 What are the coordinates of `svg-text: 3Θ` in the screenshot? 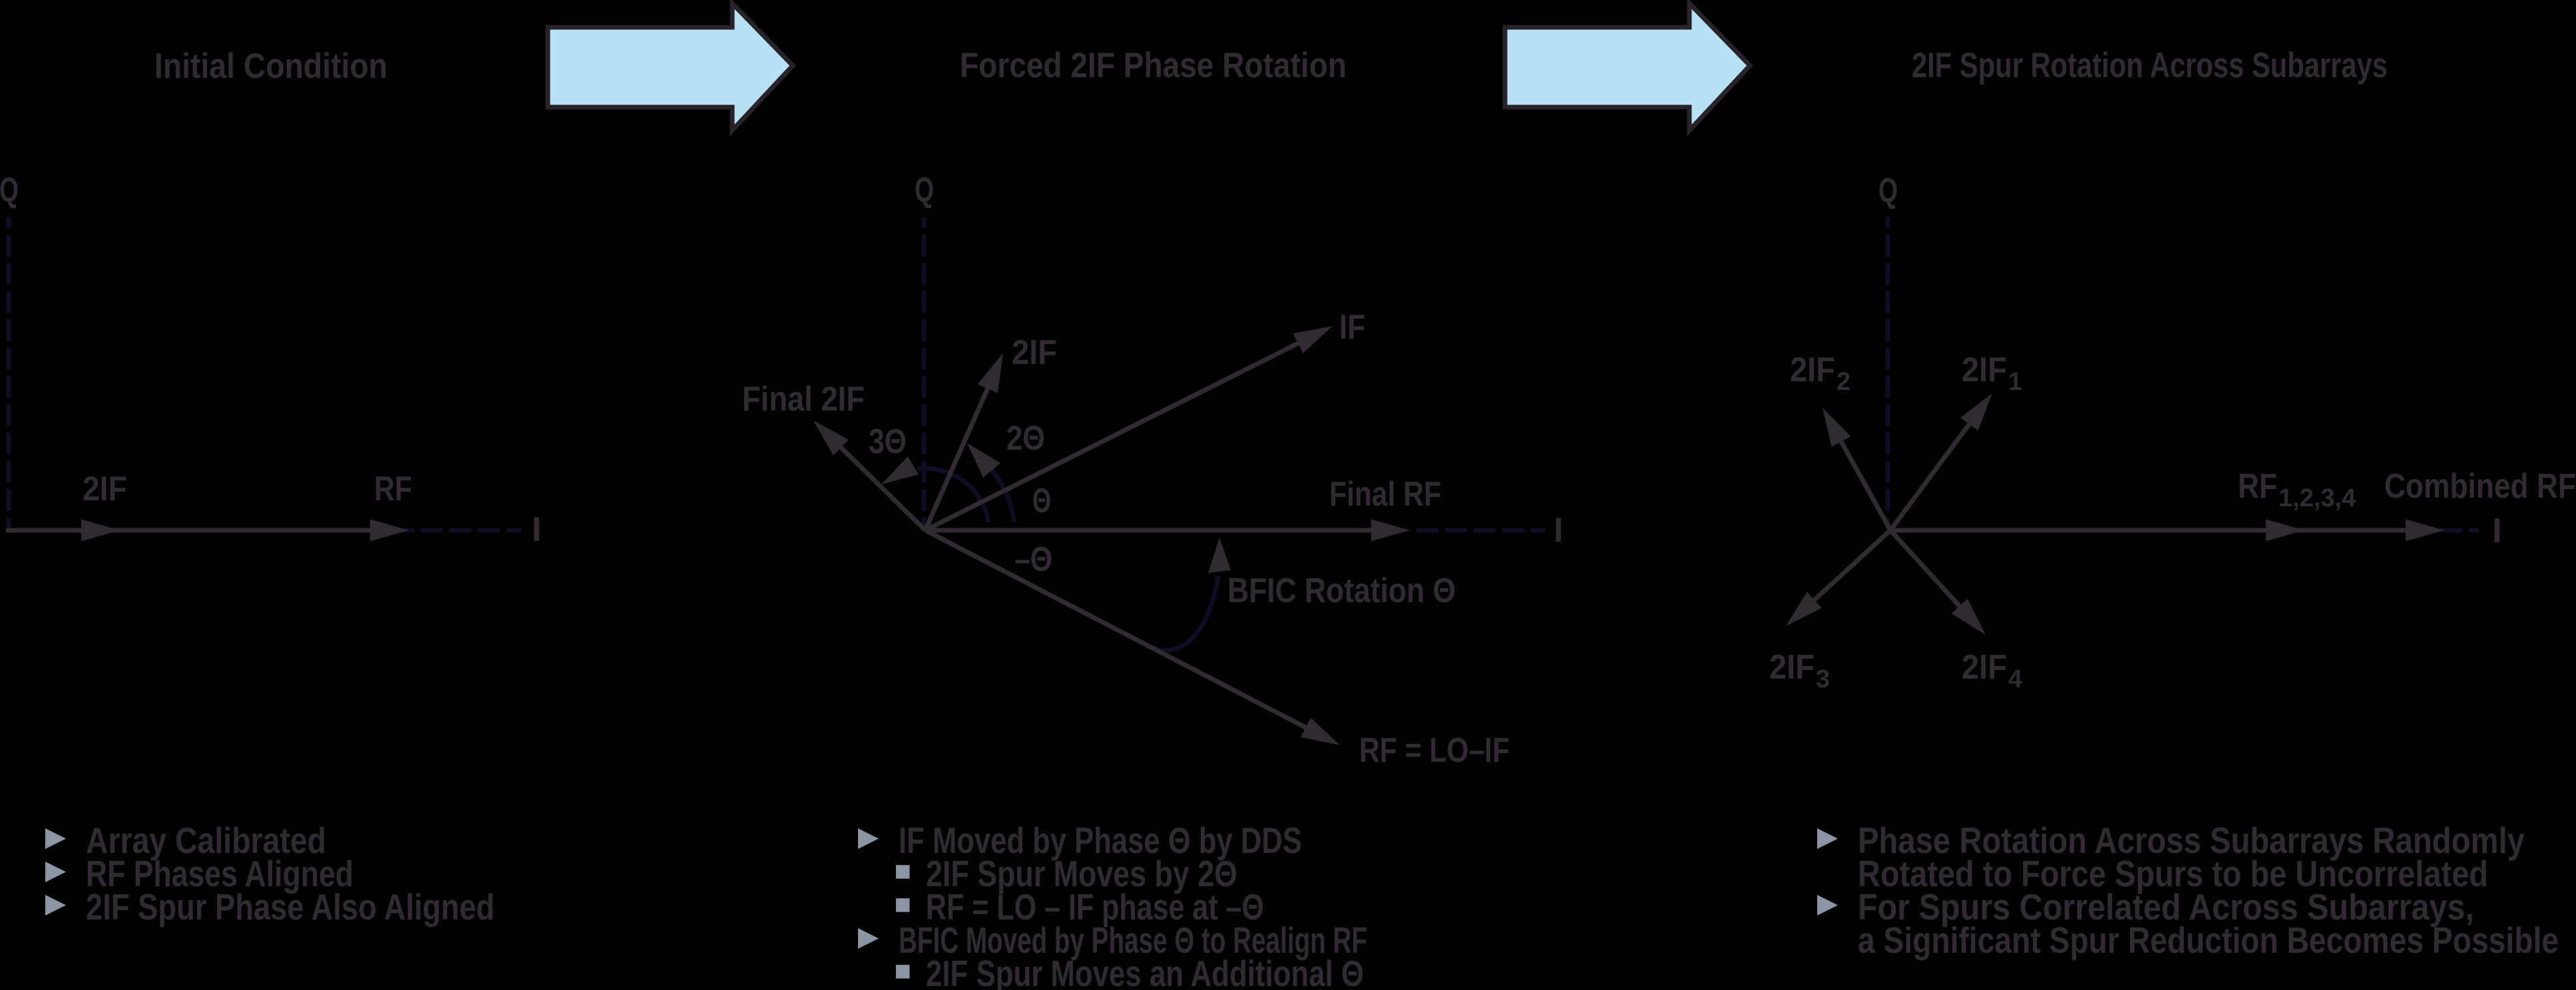 It's located at (888, 441).